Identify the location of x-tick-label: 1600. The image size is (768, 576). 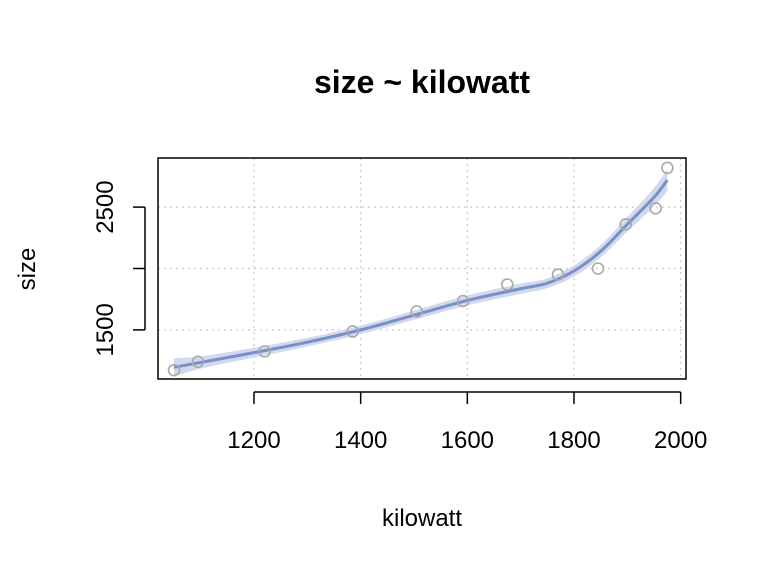
(467, 440).